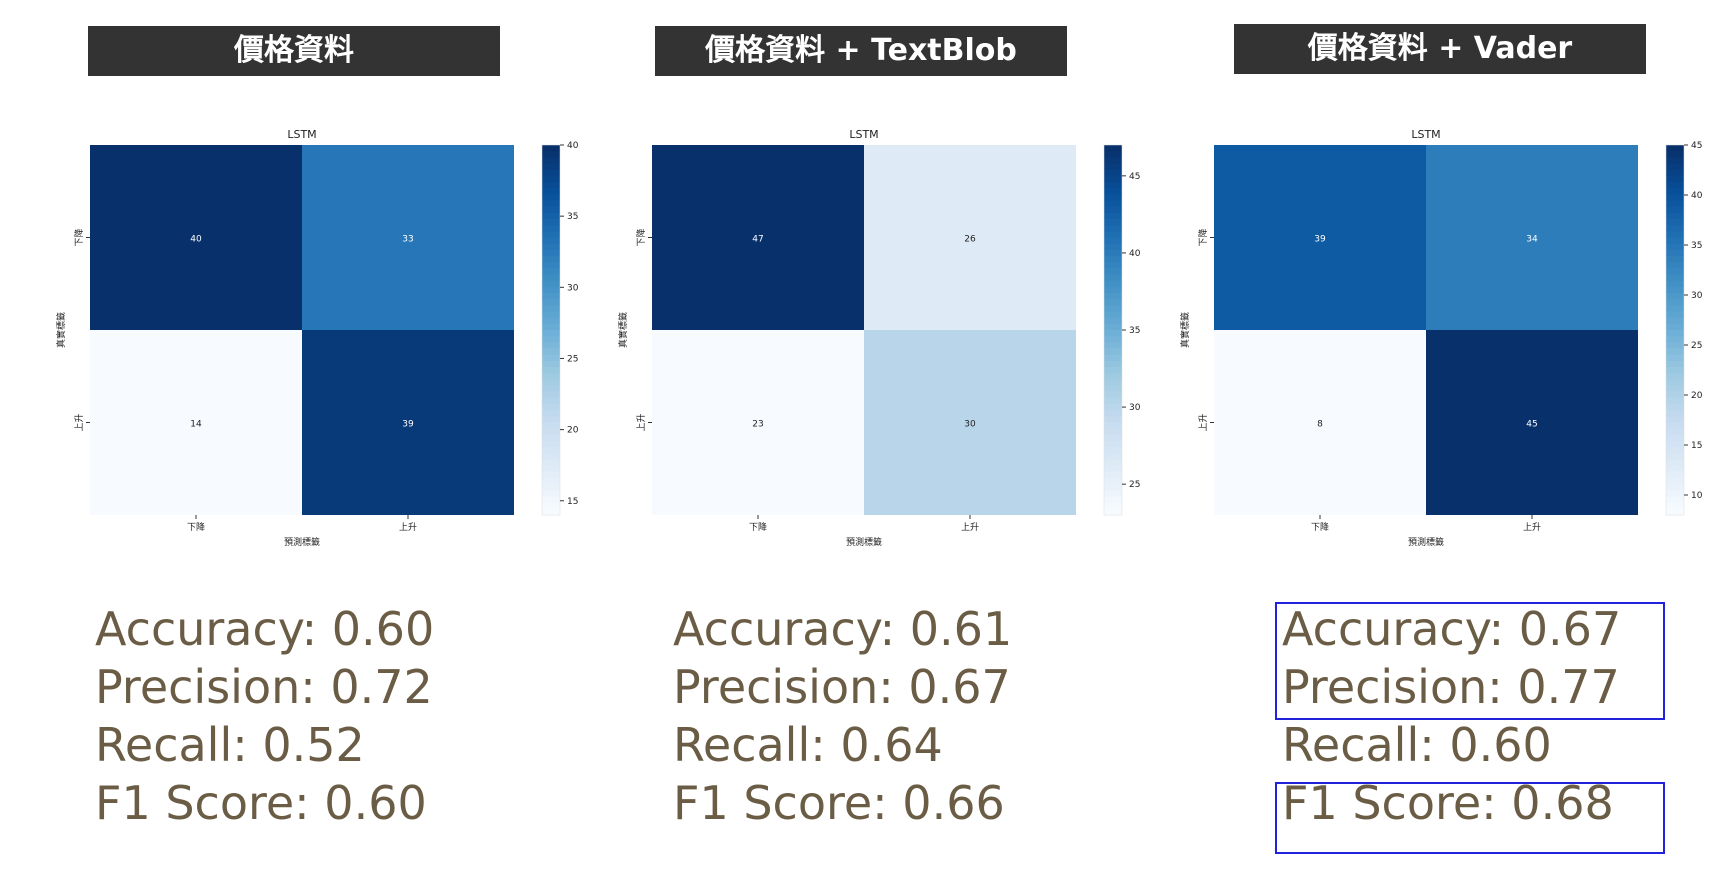 The height and width of the screenshot is (876, 1732). Describe the element at coordinates (641, 422) in the screenshot. I see `y-tick-label: 上升` at that location.